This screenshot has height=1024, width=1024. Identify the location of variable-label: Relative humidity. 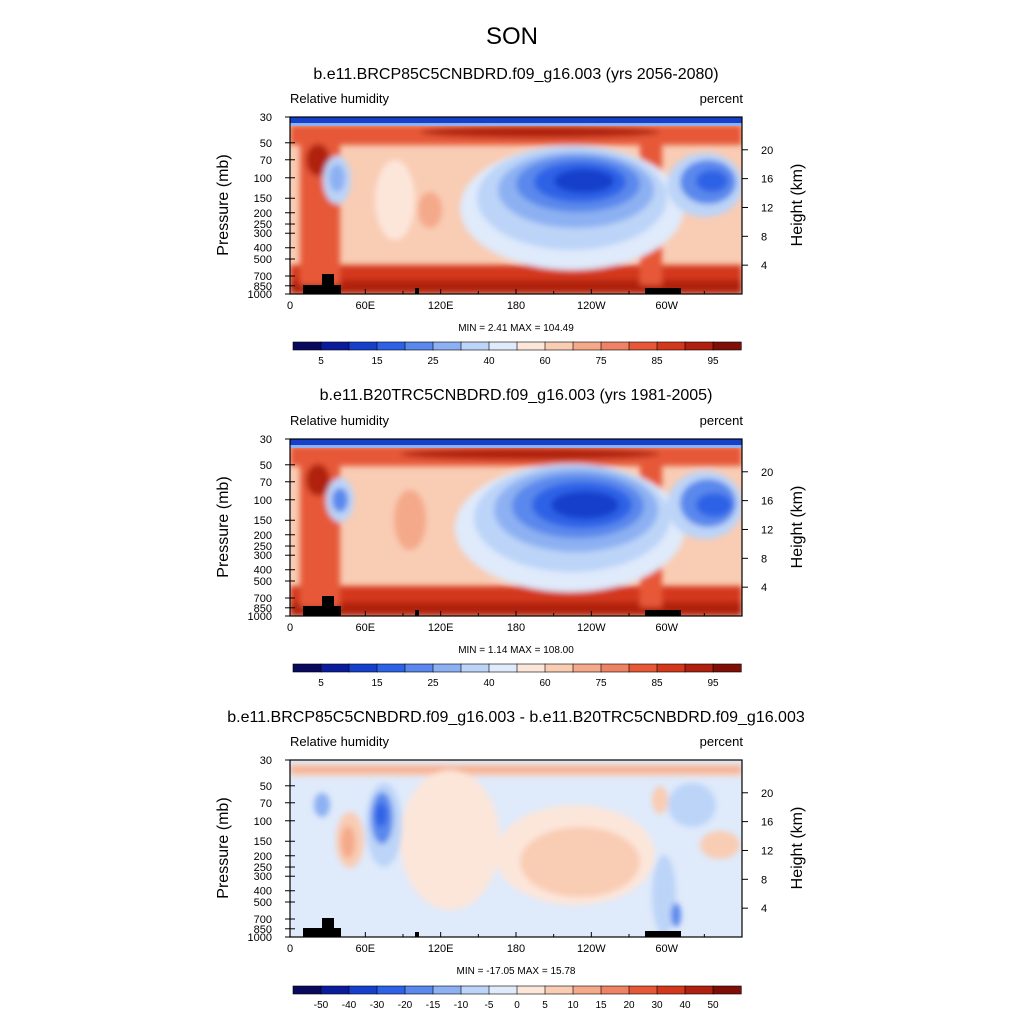
(339, 98).